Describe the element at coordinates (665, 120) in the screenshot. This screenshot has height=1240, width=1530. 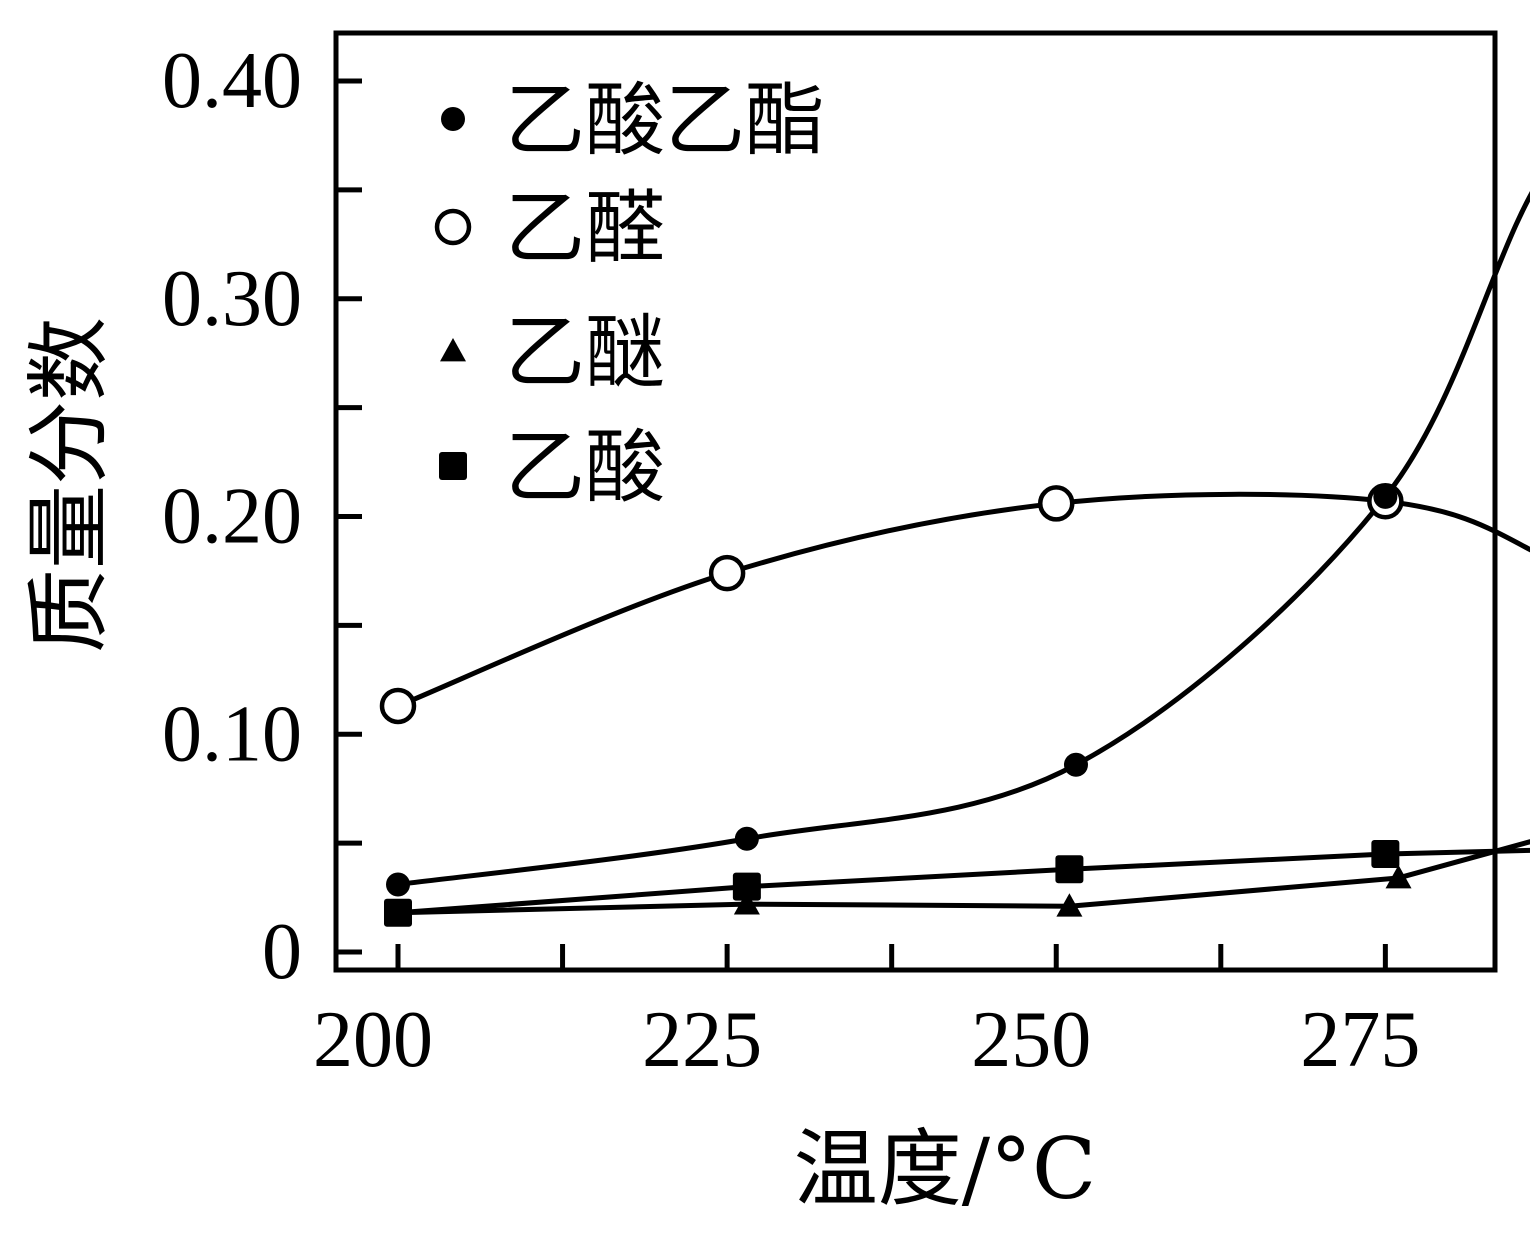
I see `legend-label-1: 乙酸乙酯` at that location.